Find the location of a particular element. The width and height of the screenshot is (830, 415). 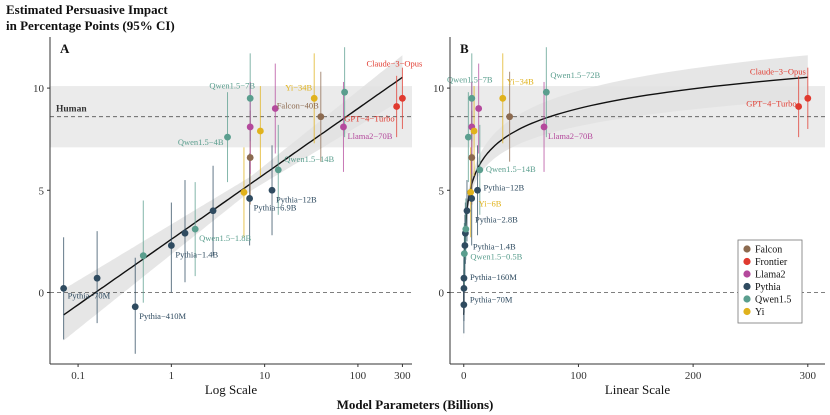

legend-swatch-yi is located at coordinates (747, 311).